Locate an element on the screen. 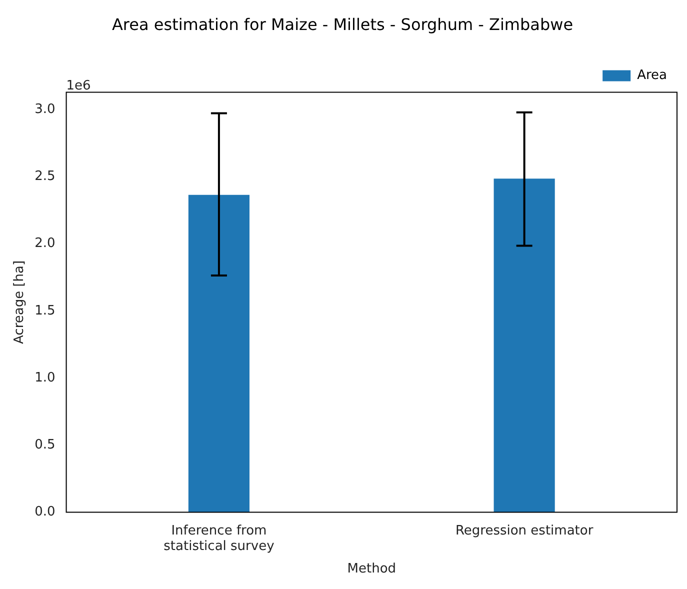 The width and height of the screenshot is (687, 589). y-tick-label: 2.0 is located at coordinates (45, 244).